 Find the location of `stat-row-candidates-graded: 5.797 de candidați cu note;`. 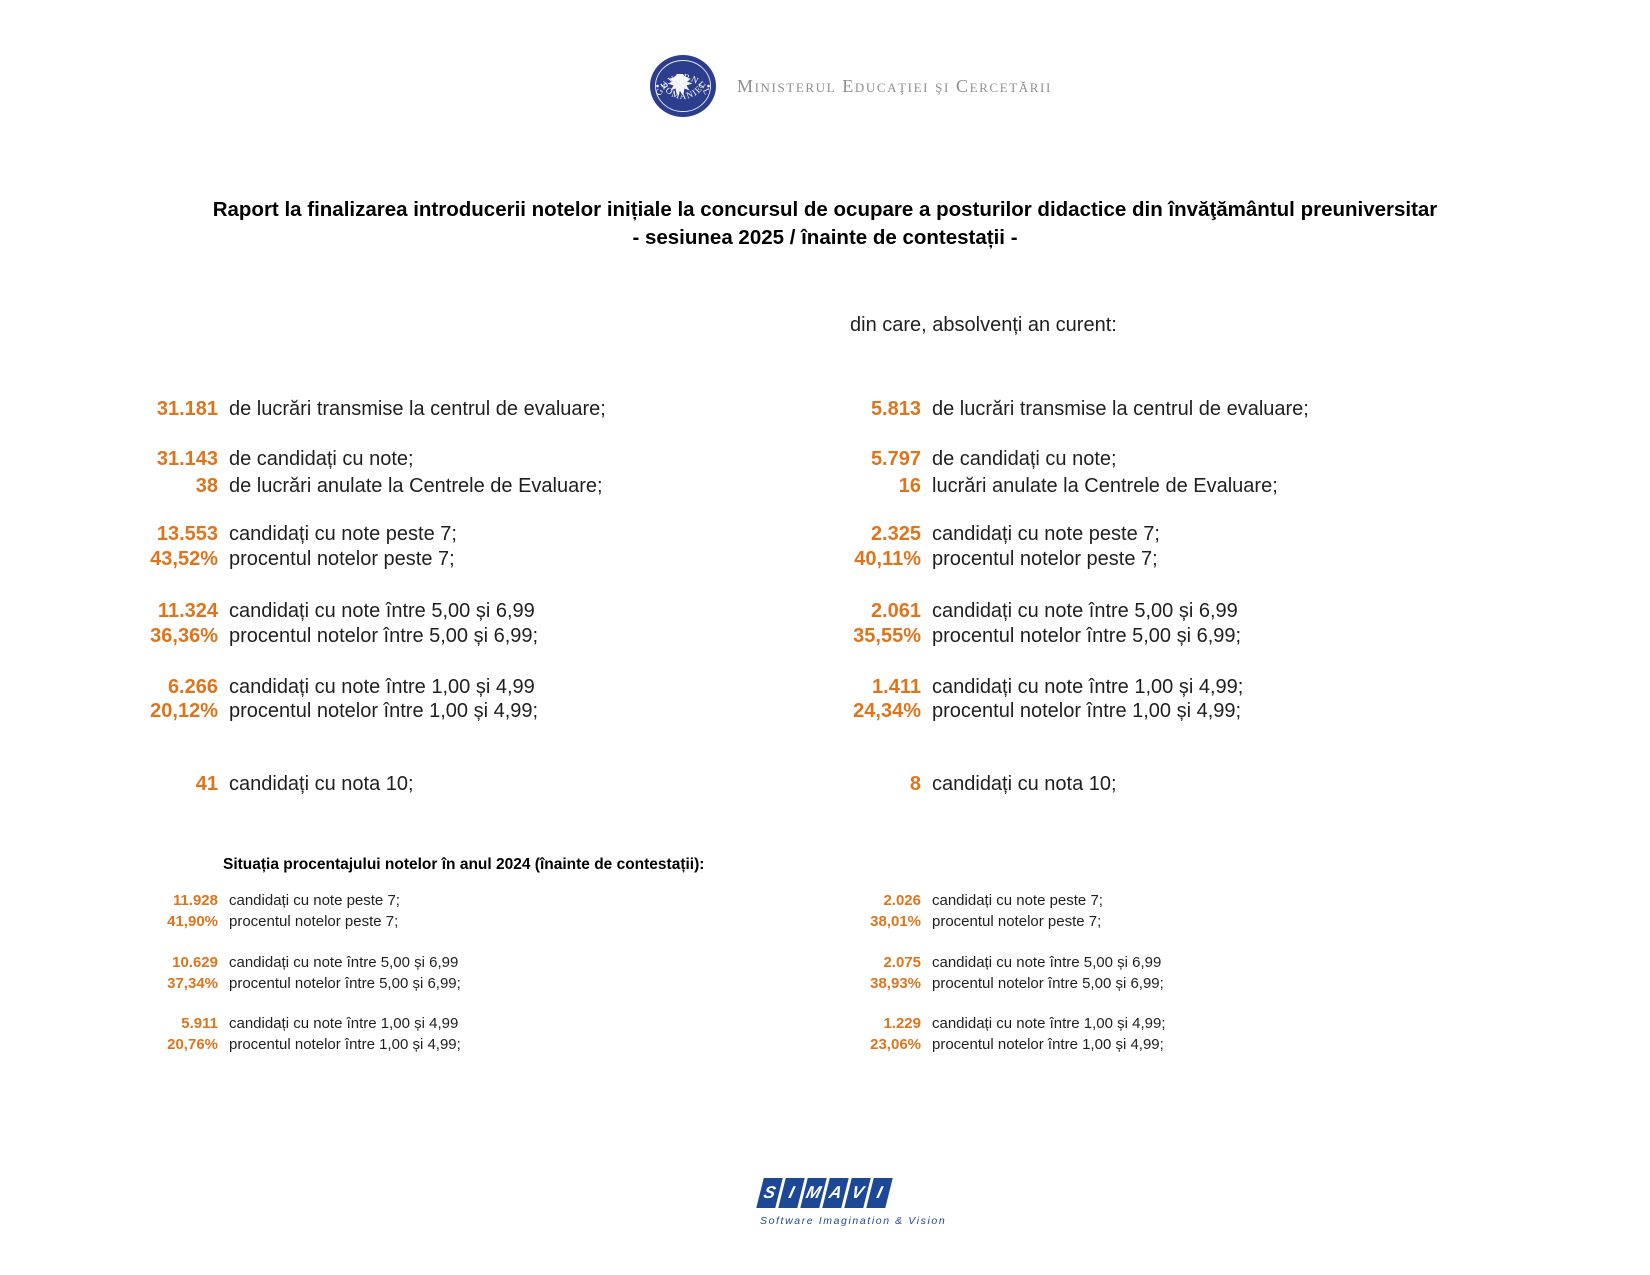

stat-row-candidates-graded: 5.797 de candidați cu note; is located at coordinates (960, 459).